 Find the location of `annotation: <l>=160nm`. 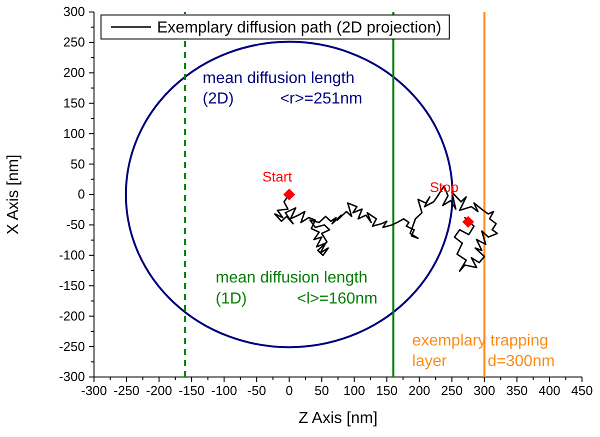

annotation: <l>=160nm is located at coordinates (337, 299).